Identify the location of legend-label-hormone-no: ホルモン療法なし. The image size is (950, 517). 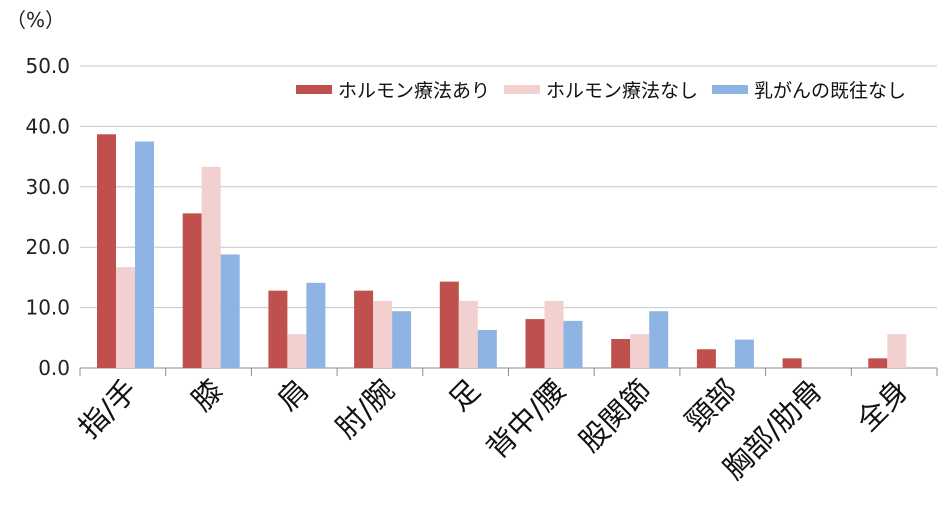
(622, 91).